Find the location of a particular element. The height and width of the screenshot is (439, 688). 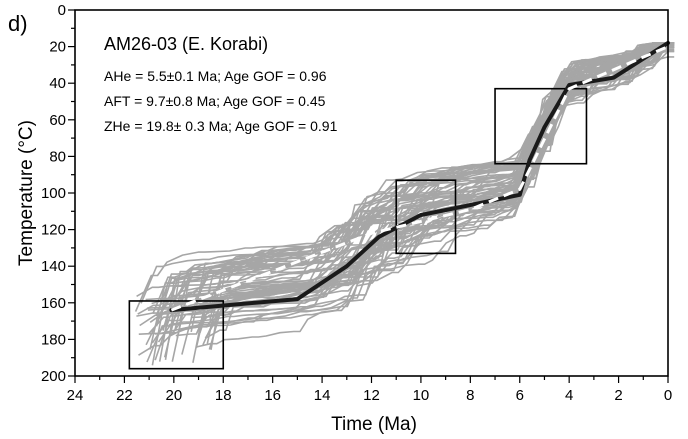

x-tick-label: 0 is located at coordinates (668, 395).